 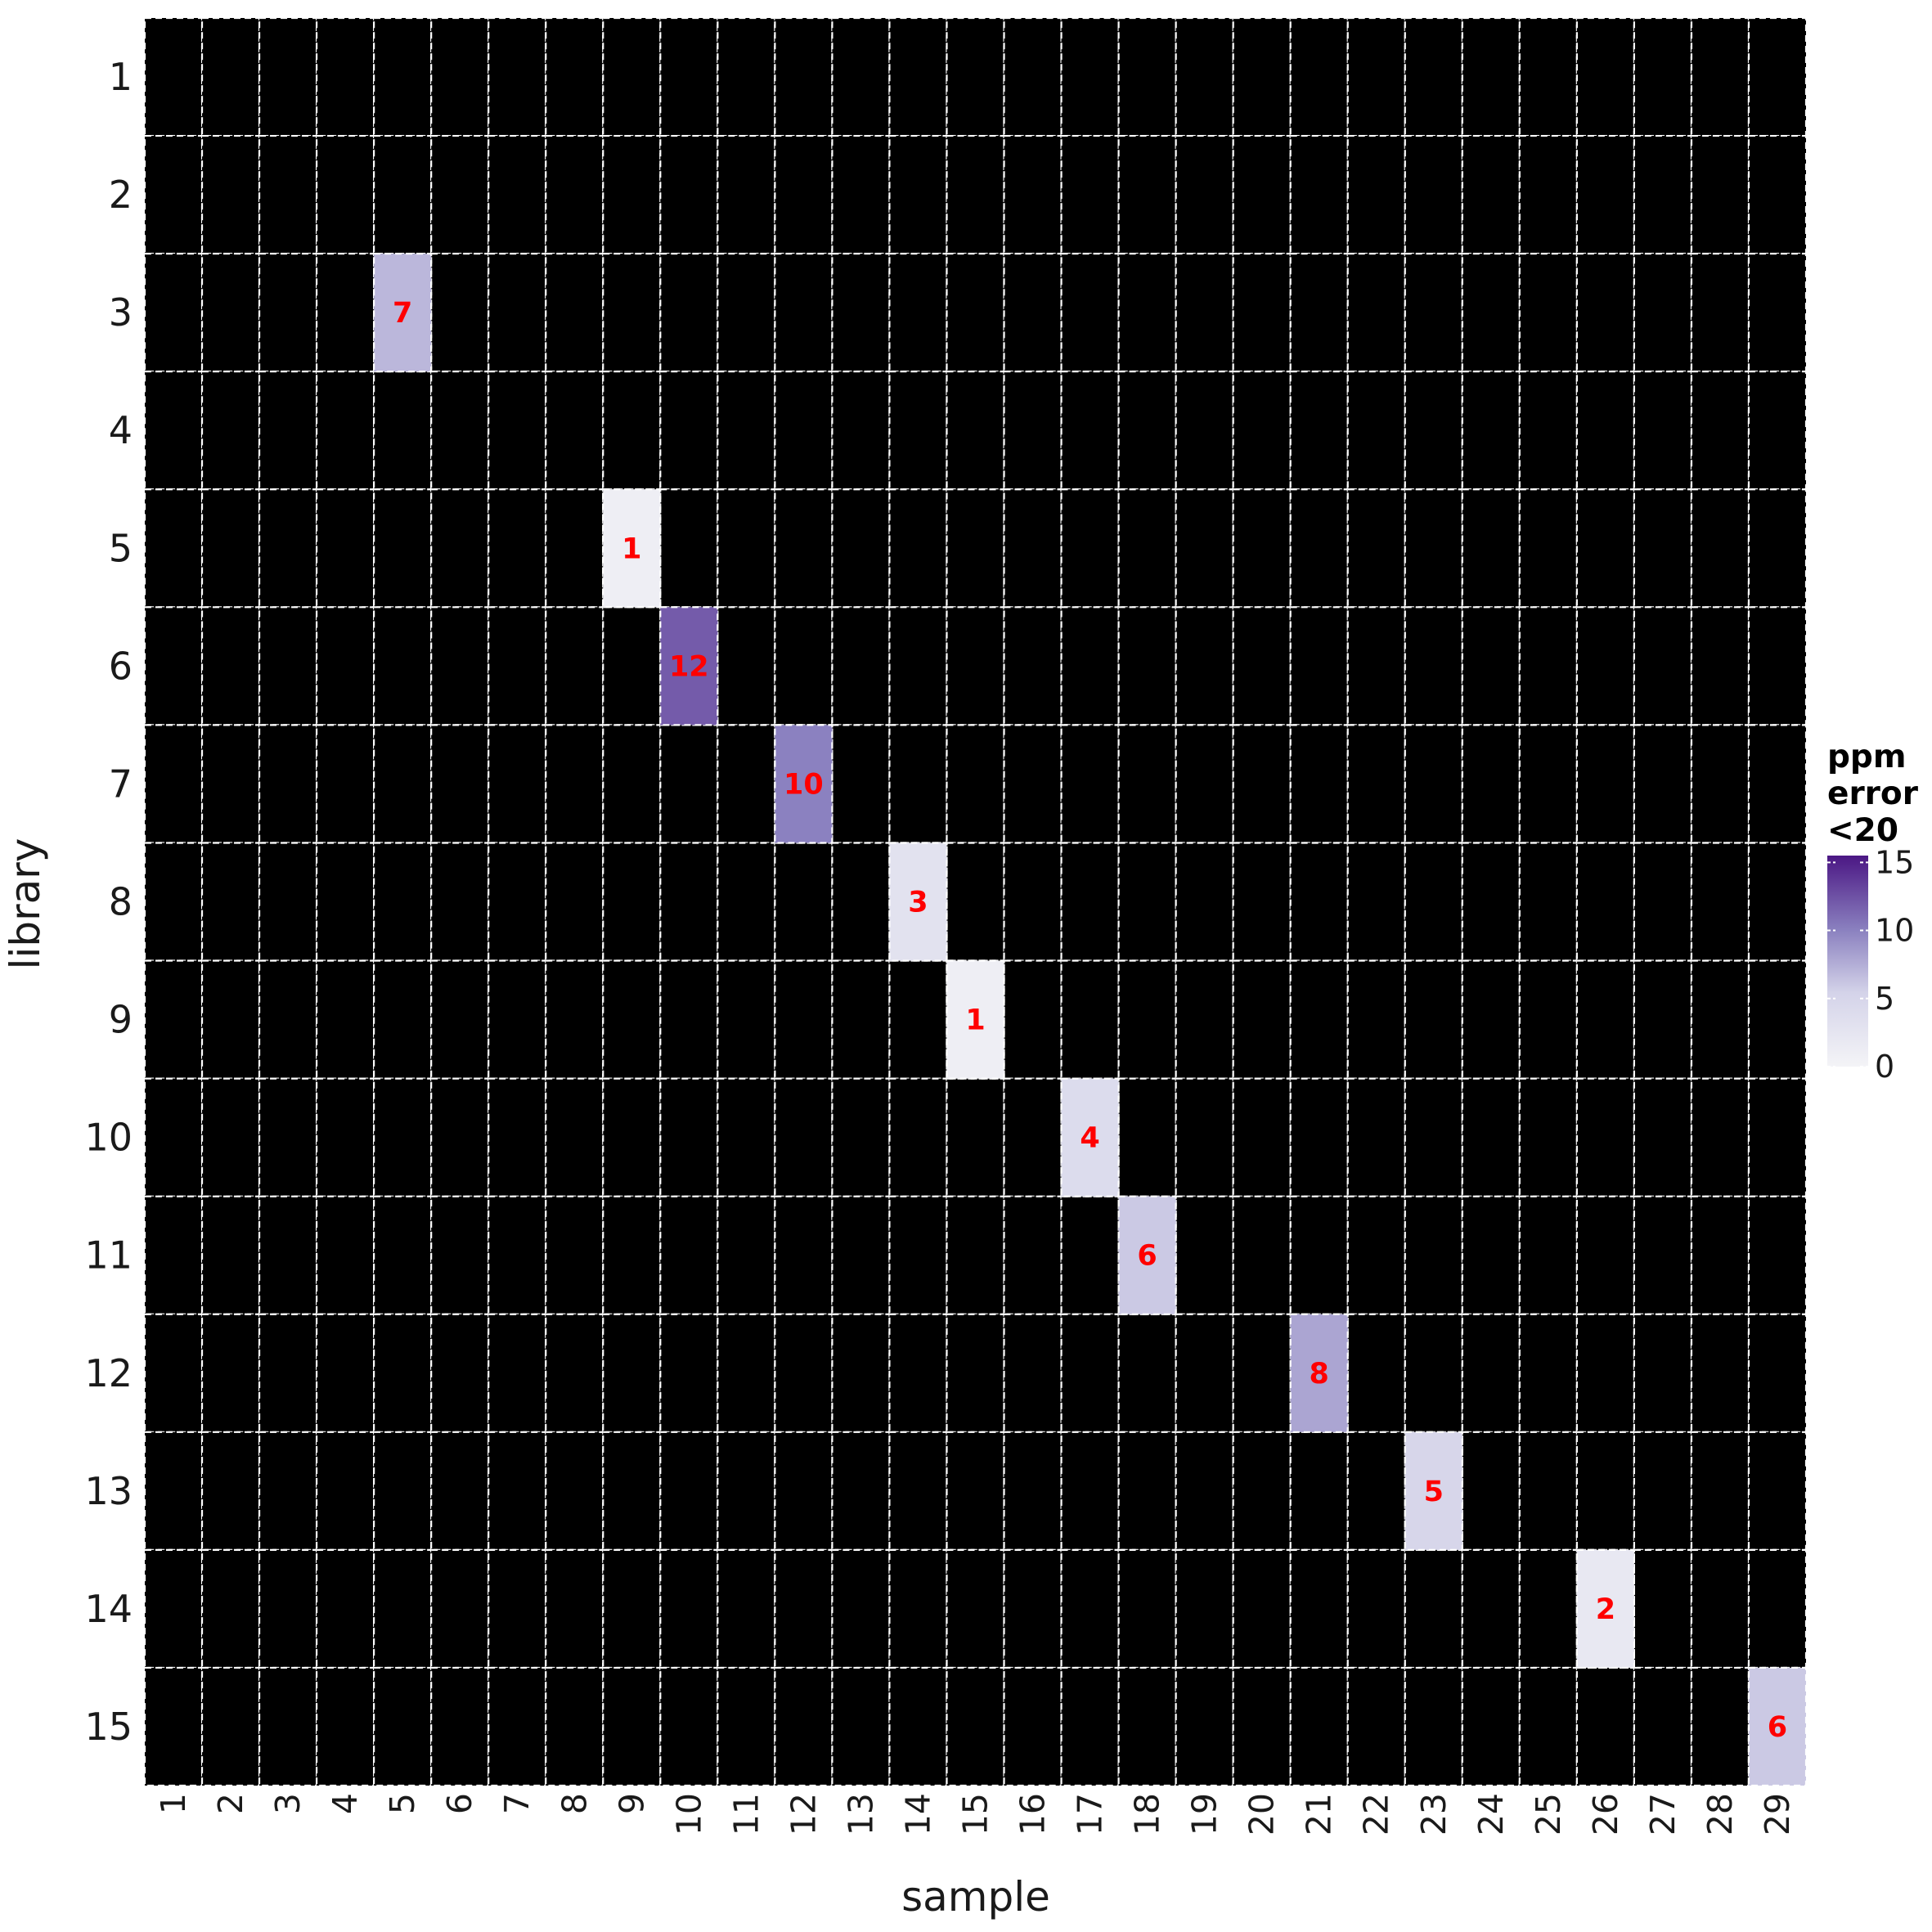 What do you see at coordinates (918, 903) in the screenshot?
I see `cell-value-label: 3` at bounding box center [918, 903].